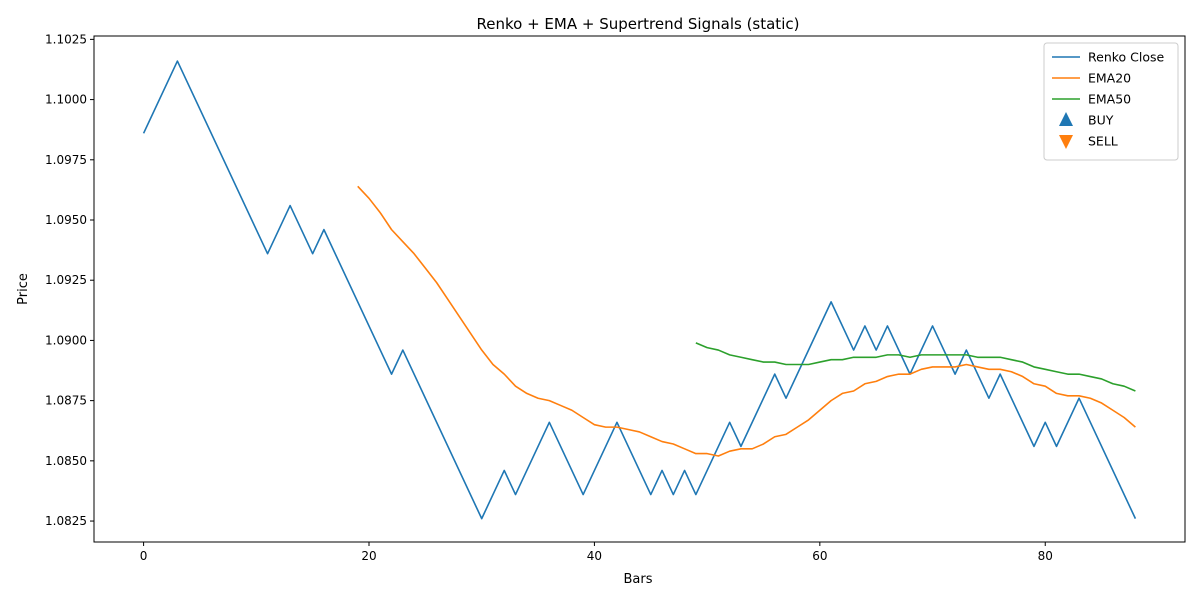 Image resolution: width=1200 pixels, height=600 pixels. What do you see at coordinates (1101, 120) in the screenshot?
I see `legend-label-buy: BUY` at bounding box center [1101, 120].